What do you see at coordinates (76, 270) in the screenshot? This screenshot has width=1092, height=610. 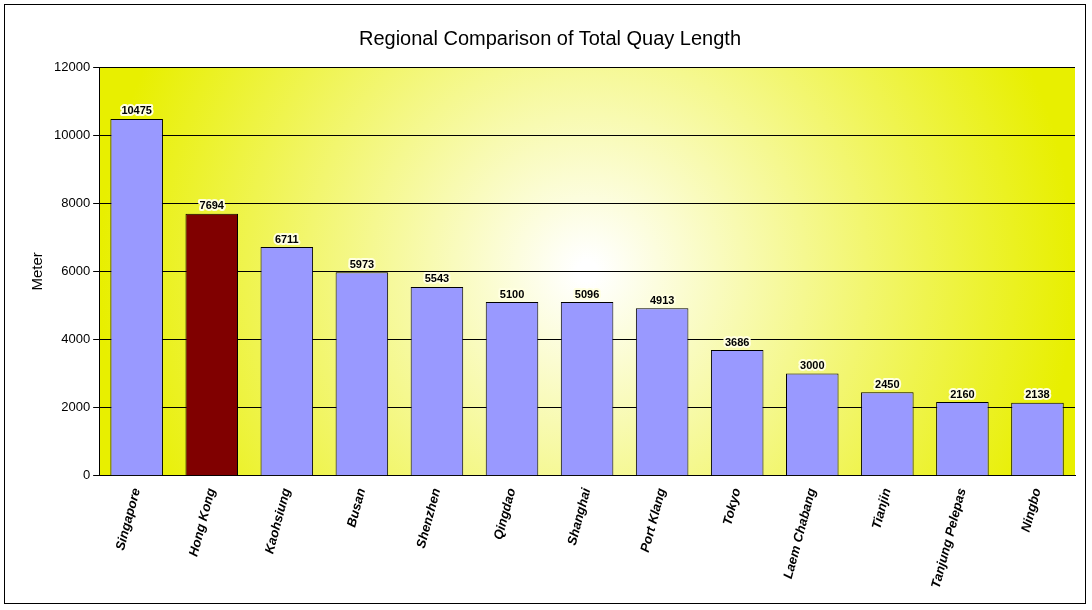 I see `y-tick-label: 6000` at bounding box center [76, 270].